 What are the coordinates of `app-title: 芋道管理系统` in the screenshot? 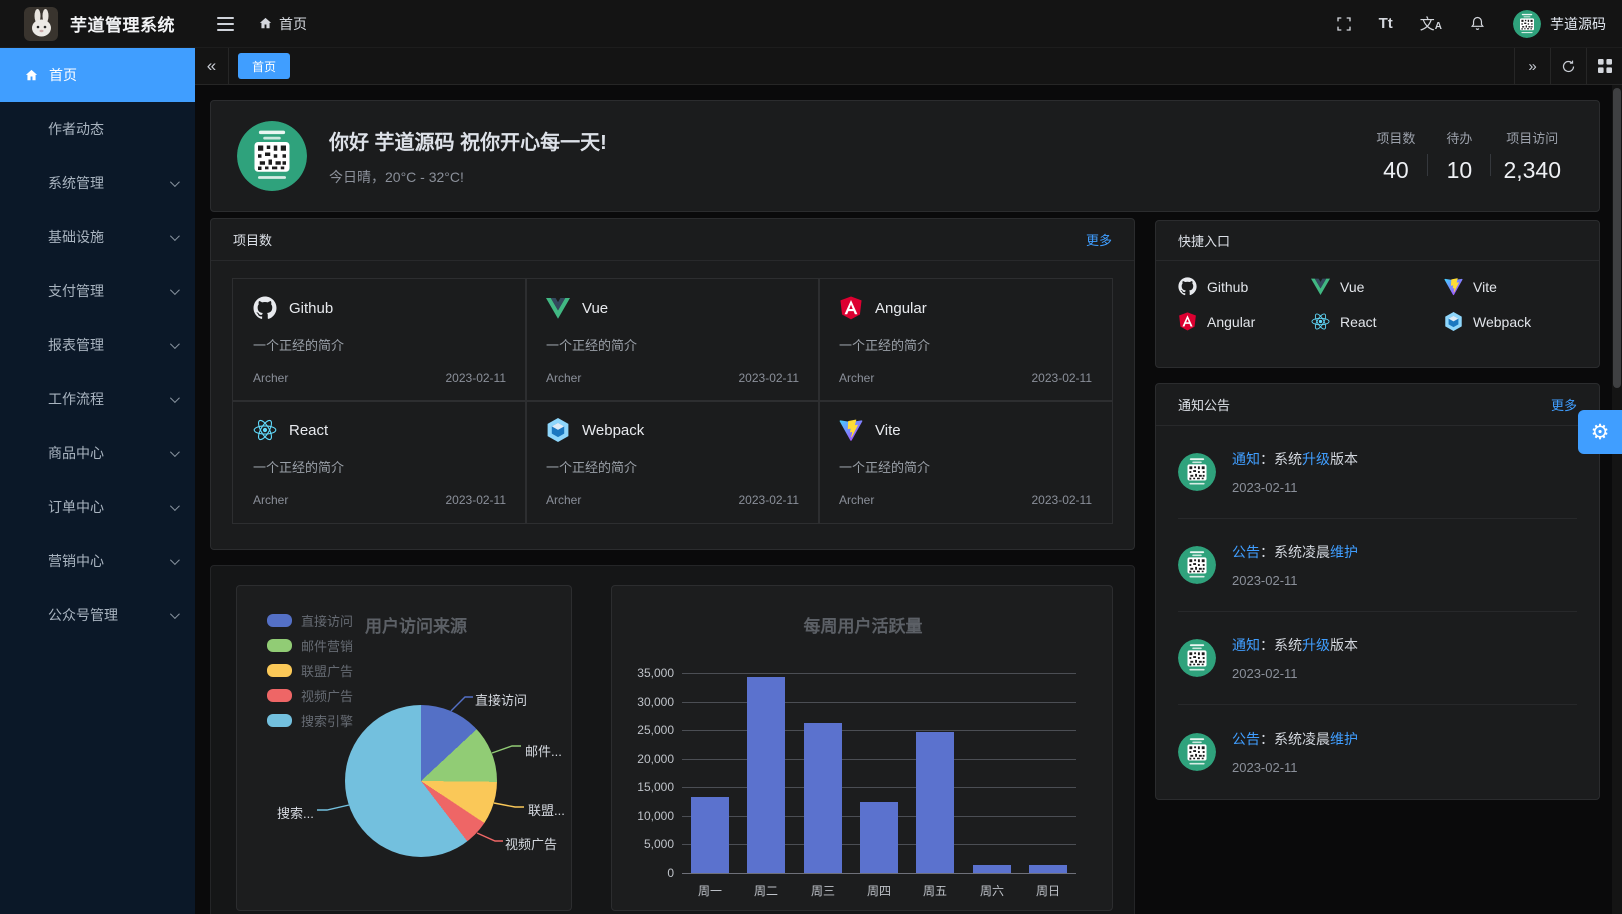 It's located at (122, 25).